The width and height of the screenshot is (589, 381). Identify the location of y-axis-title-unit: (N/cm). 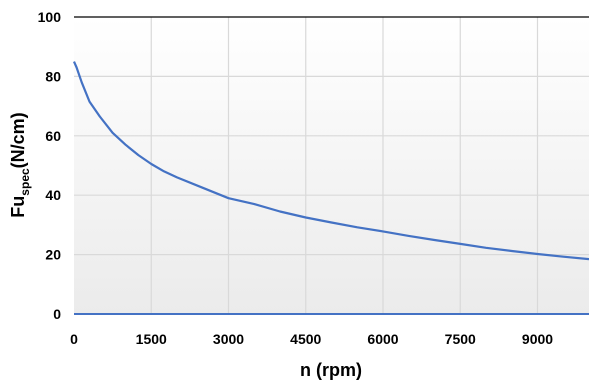
(18, 140).